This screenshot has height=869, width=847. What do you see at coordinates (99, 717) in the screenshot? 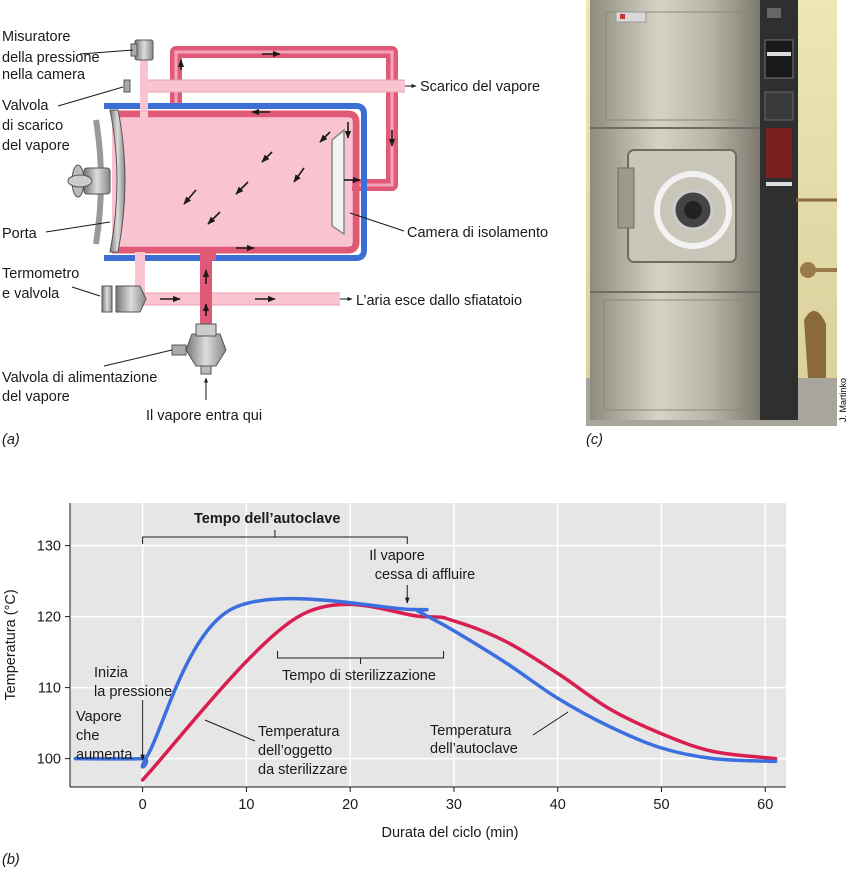
I see `annotation-steam-rising-1: Vapore` at bounding box center [99, 717].